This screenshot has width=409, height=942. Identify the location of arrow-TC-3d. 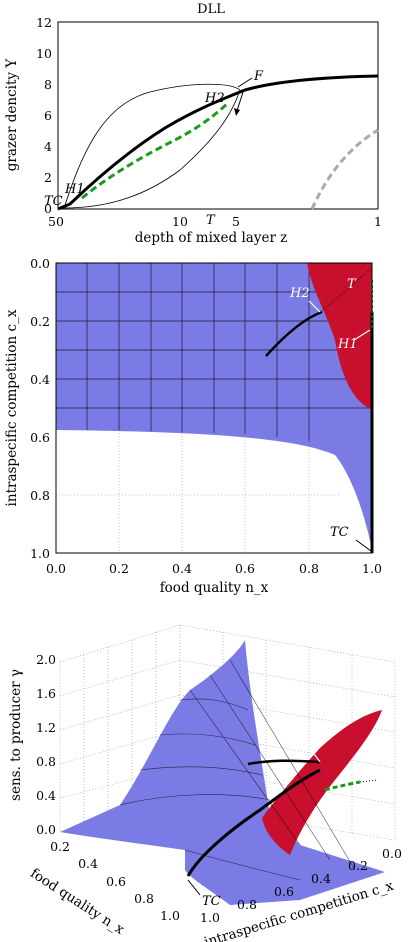
(194, 887).